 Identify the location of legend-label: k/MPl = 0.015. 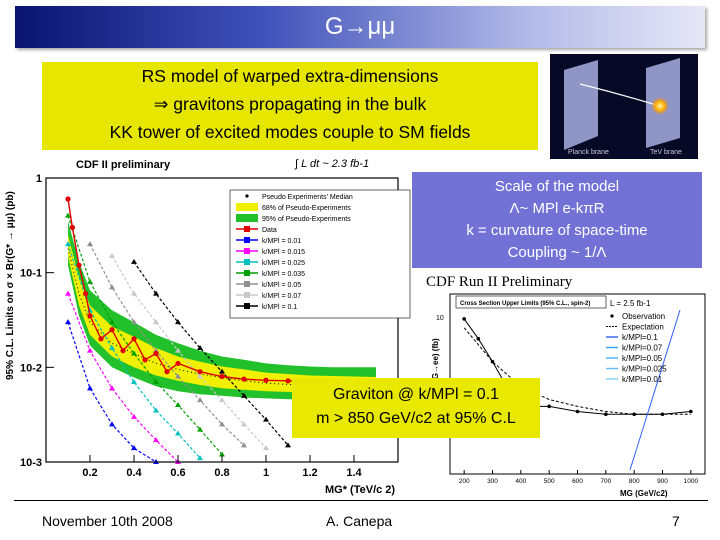
(283, 252).